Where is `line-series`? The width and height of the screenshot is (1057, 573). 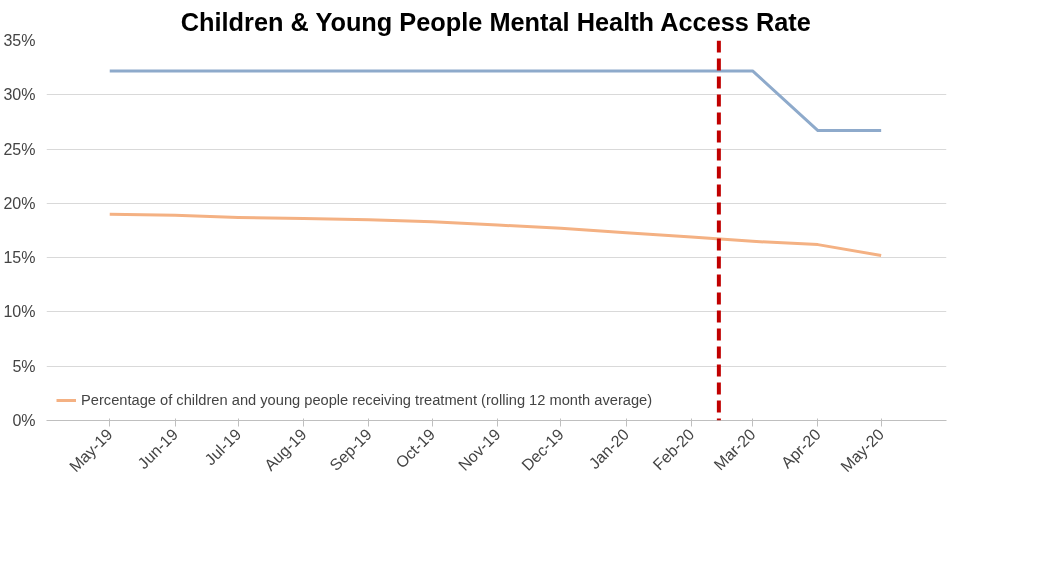 line-series is located at coordinates (495, 234).